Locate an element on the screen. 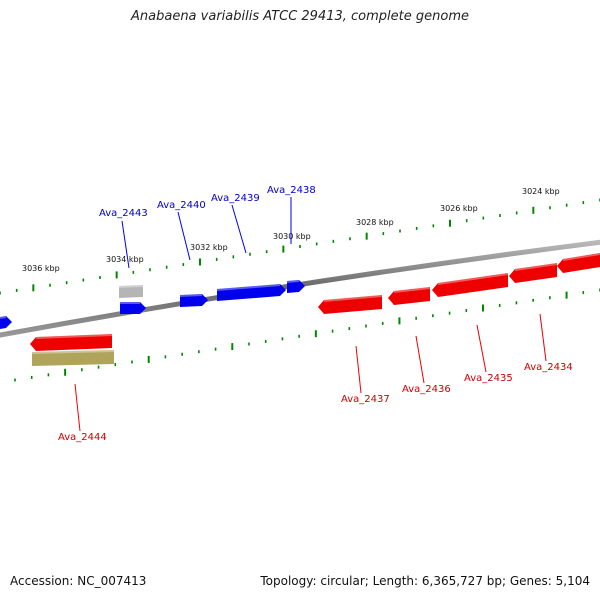 Image resolution: width=600 pixels, height=600 pixels. gene-ava-2444-feature-highlight is located at coordinates (73, 352).